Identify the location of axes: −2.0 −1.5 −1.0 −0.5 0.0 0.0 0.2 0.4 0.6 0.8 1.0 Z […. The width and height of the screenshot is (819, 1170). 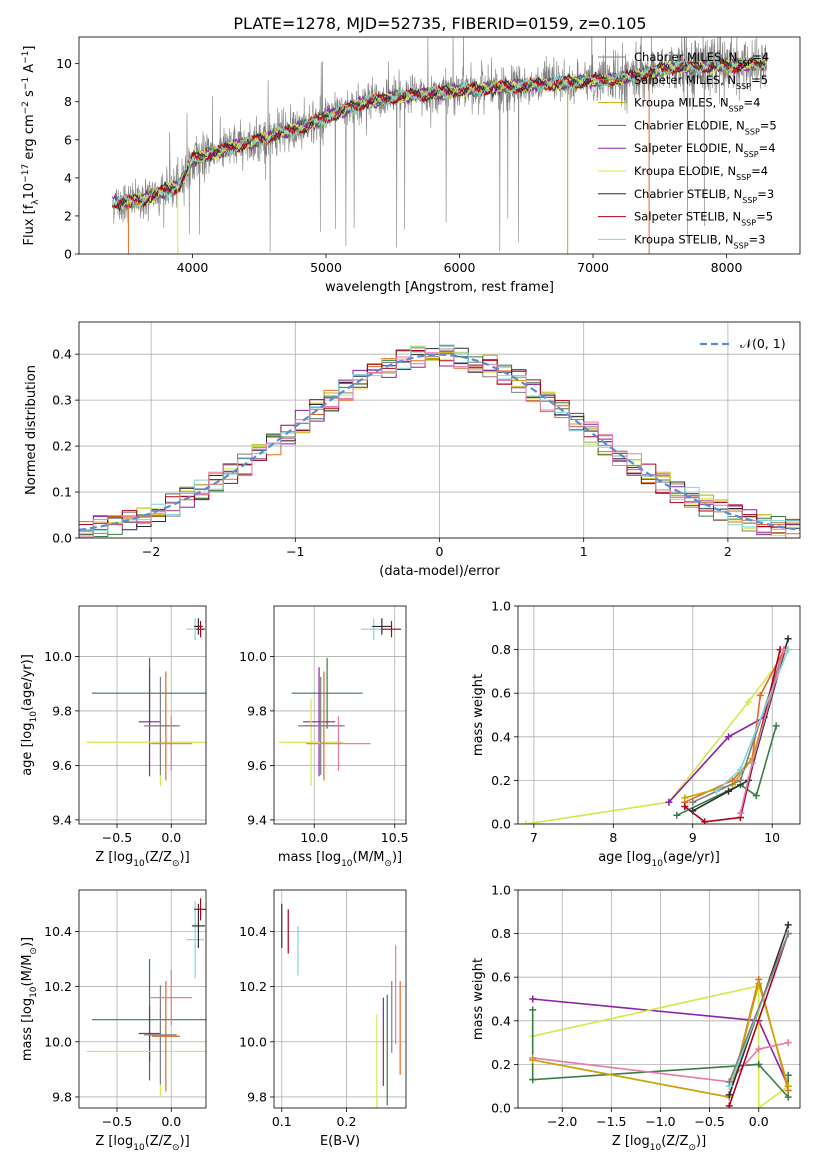
(636, 1018).